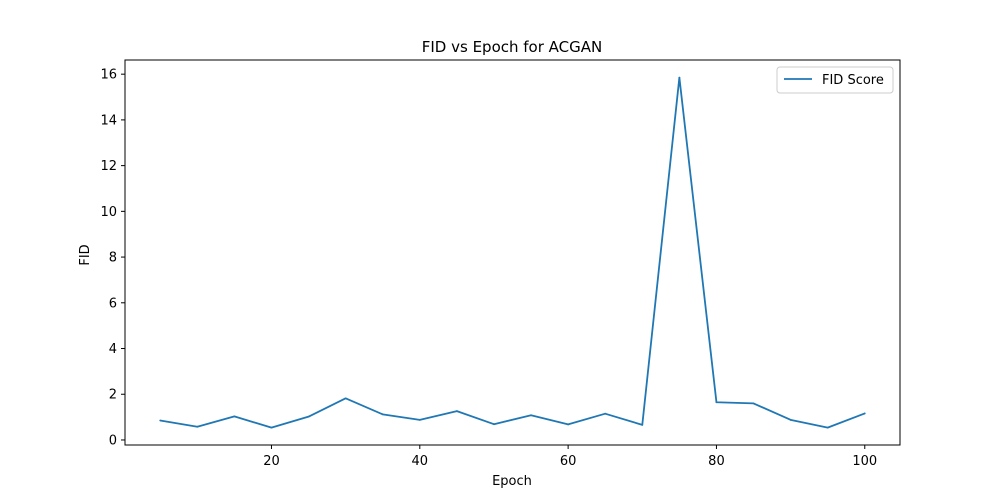  I want to click on x-tick-label: 60, so click(568, 461).